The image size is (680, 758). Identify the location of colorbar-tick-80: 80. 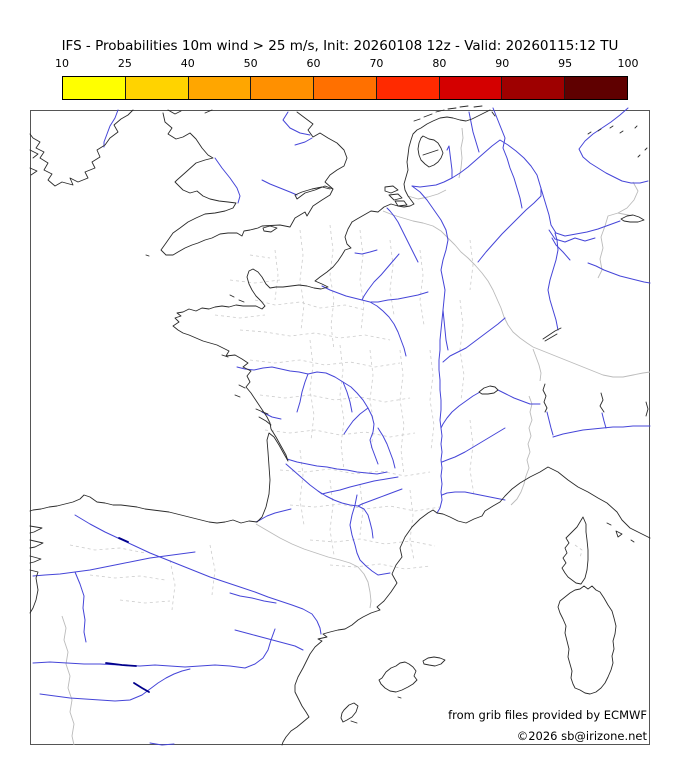
(439, 63).